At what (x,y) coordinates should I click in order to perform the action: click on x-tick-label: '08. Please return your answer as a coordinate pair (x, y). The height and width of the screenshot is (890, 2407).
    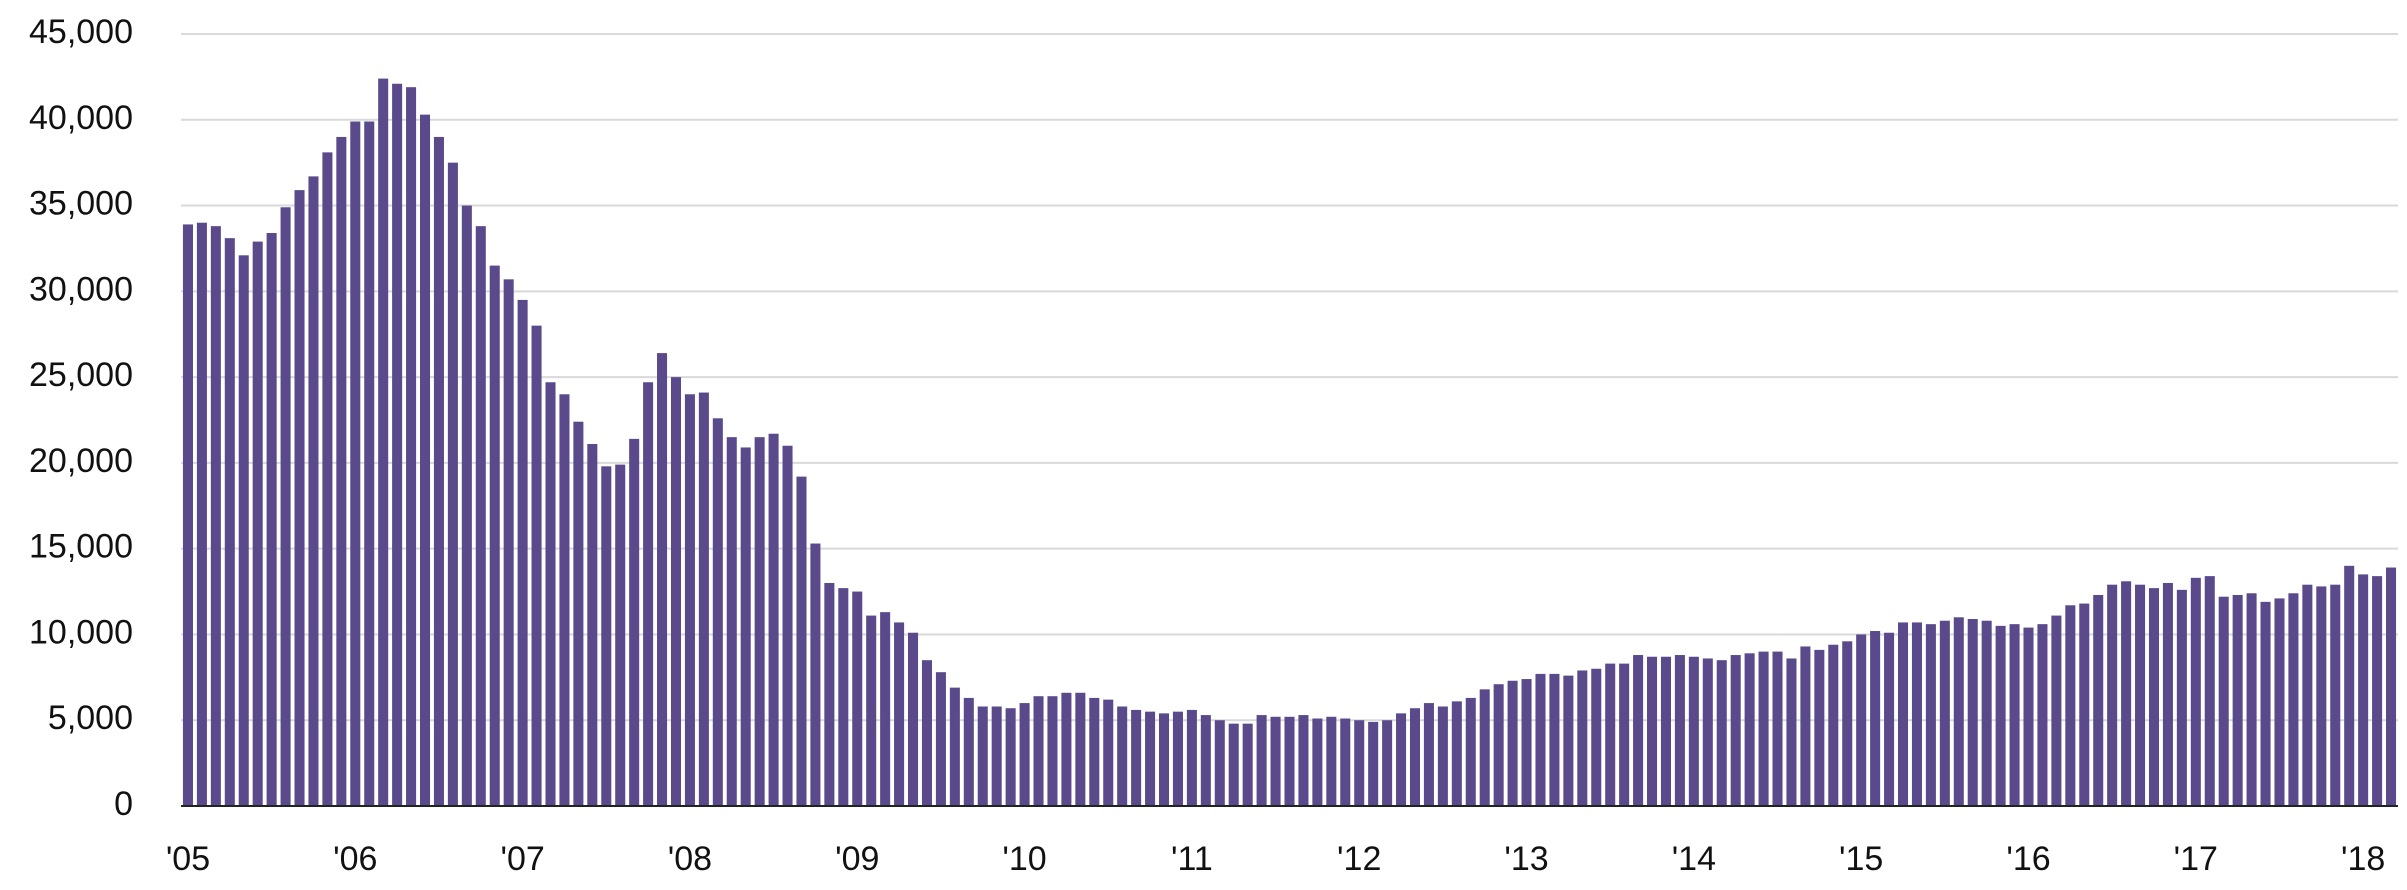
    Looking at the image, I should click on (690, 859).